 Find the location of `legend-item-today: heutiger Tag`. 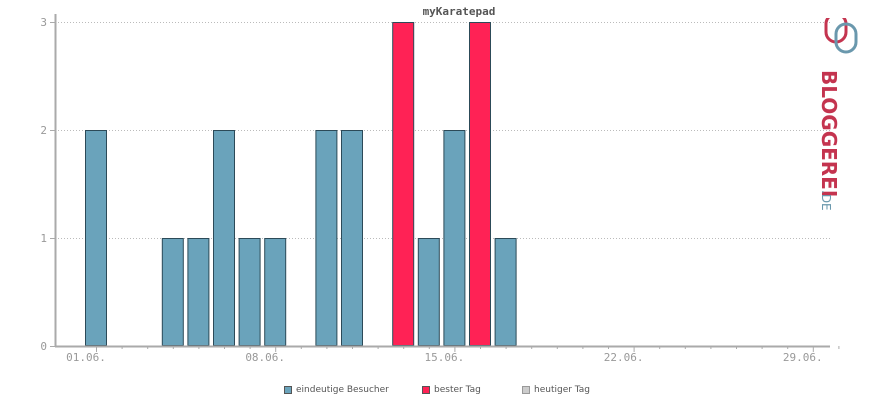

legend-item-today: heutiger Tag is located at coordinates (556, 390).